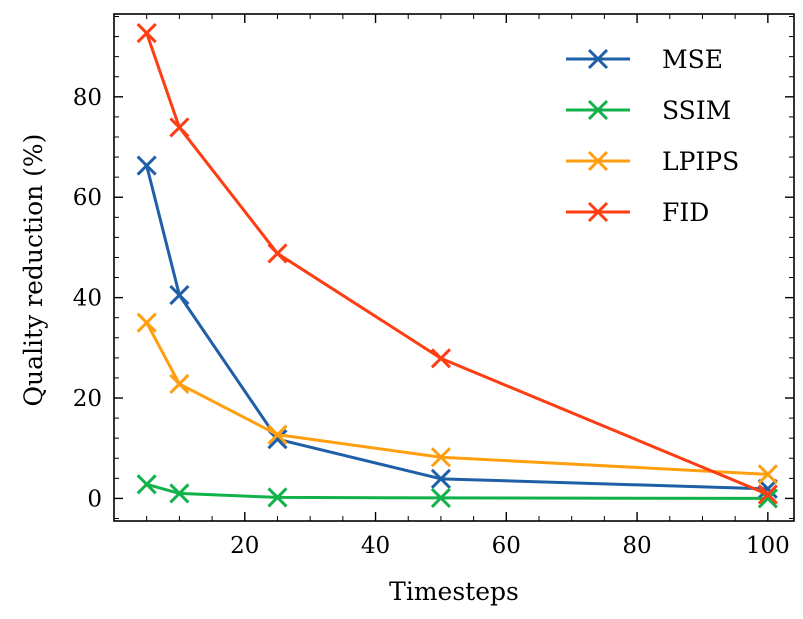  I want to click on legend-label: MSE, so click(692, 59).